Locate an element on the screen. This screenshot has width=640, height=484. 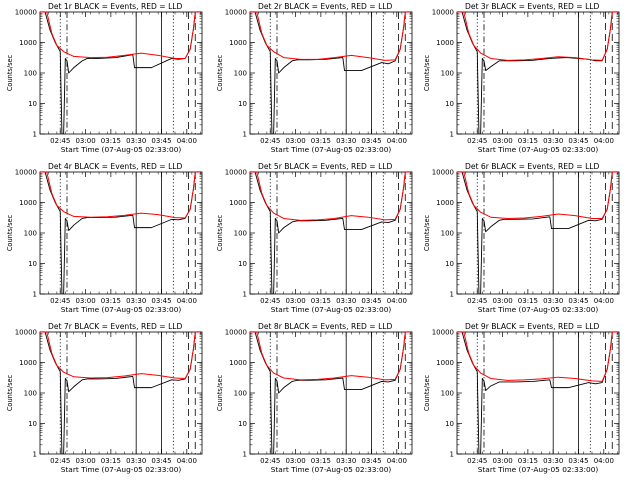
chart-title: Det 3r BLACK = Events, RED = LLD is located at coordinates (532, 6).